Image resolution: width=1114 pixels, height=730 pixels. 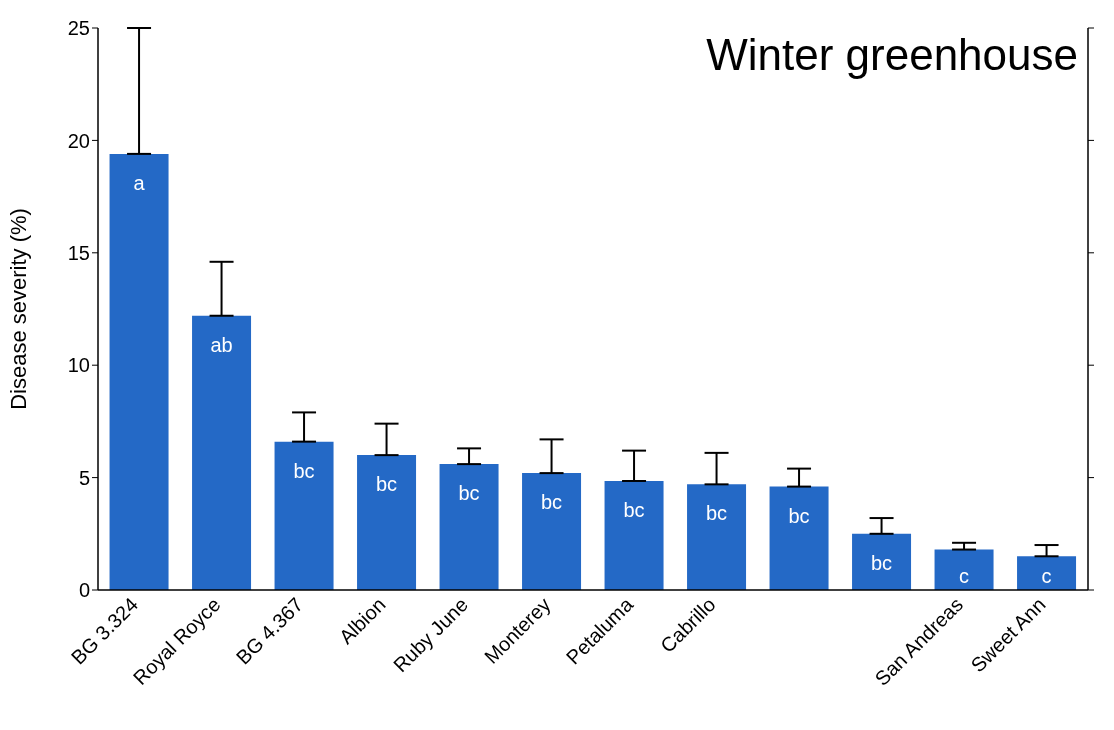 What do you see at coordinates (84, 590) in the screenshot?
I see `y-tick-label: 0` at bounding box center [84, 590].